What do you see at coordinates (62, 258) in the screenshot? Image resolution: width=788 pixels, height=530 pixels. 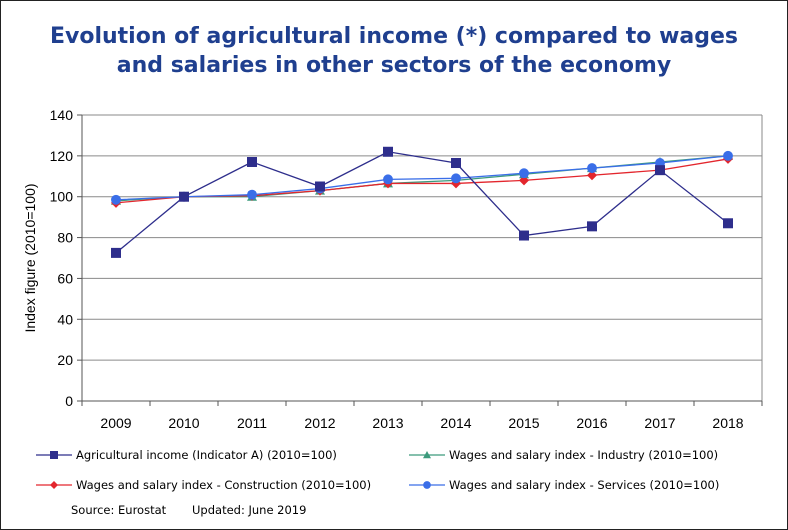 I see `y-tick-labels: 0 20 40 60 80 100 120 140` at bounding box center [62, 258].